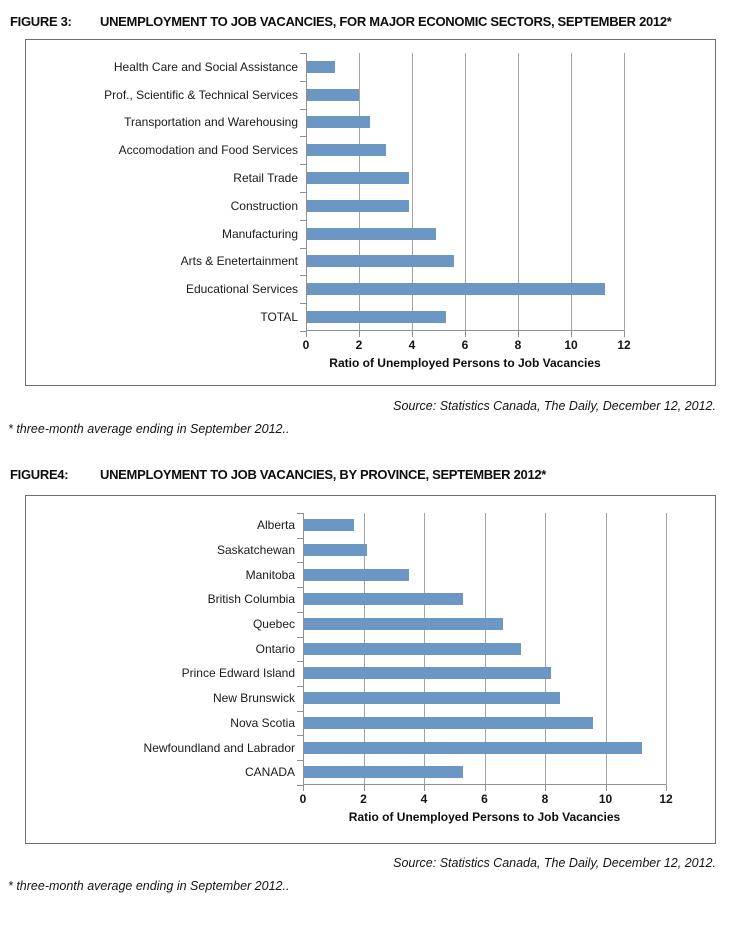 This screenshot has width=750, height=933. Describe the element at coordinates (265, 178) in the screenshot. I see `category-label: Retail Trade` at that location.